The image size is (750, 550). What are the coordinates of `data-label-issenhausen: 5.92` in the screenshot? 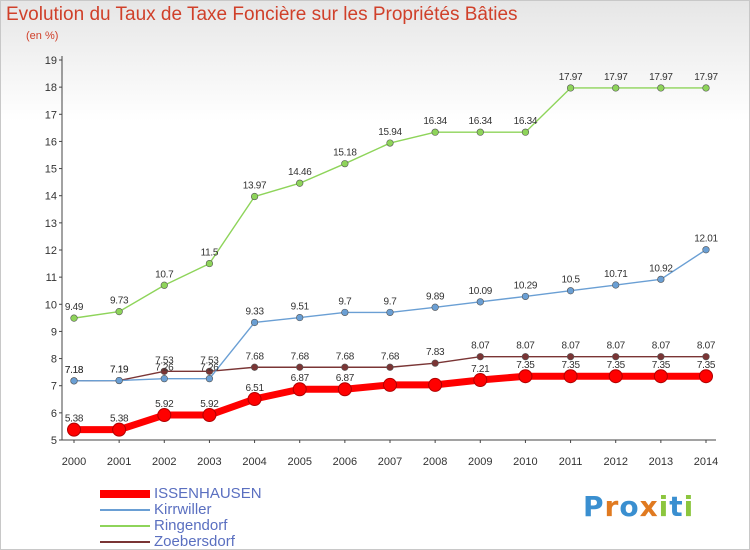 It's located at (164, 404).